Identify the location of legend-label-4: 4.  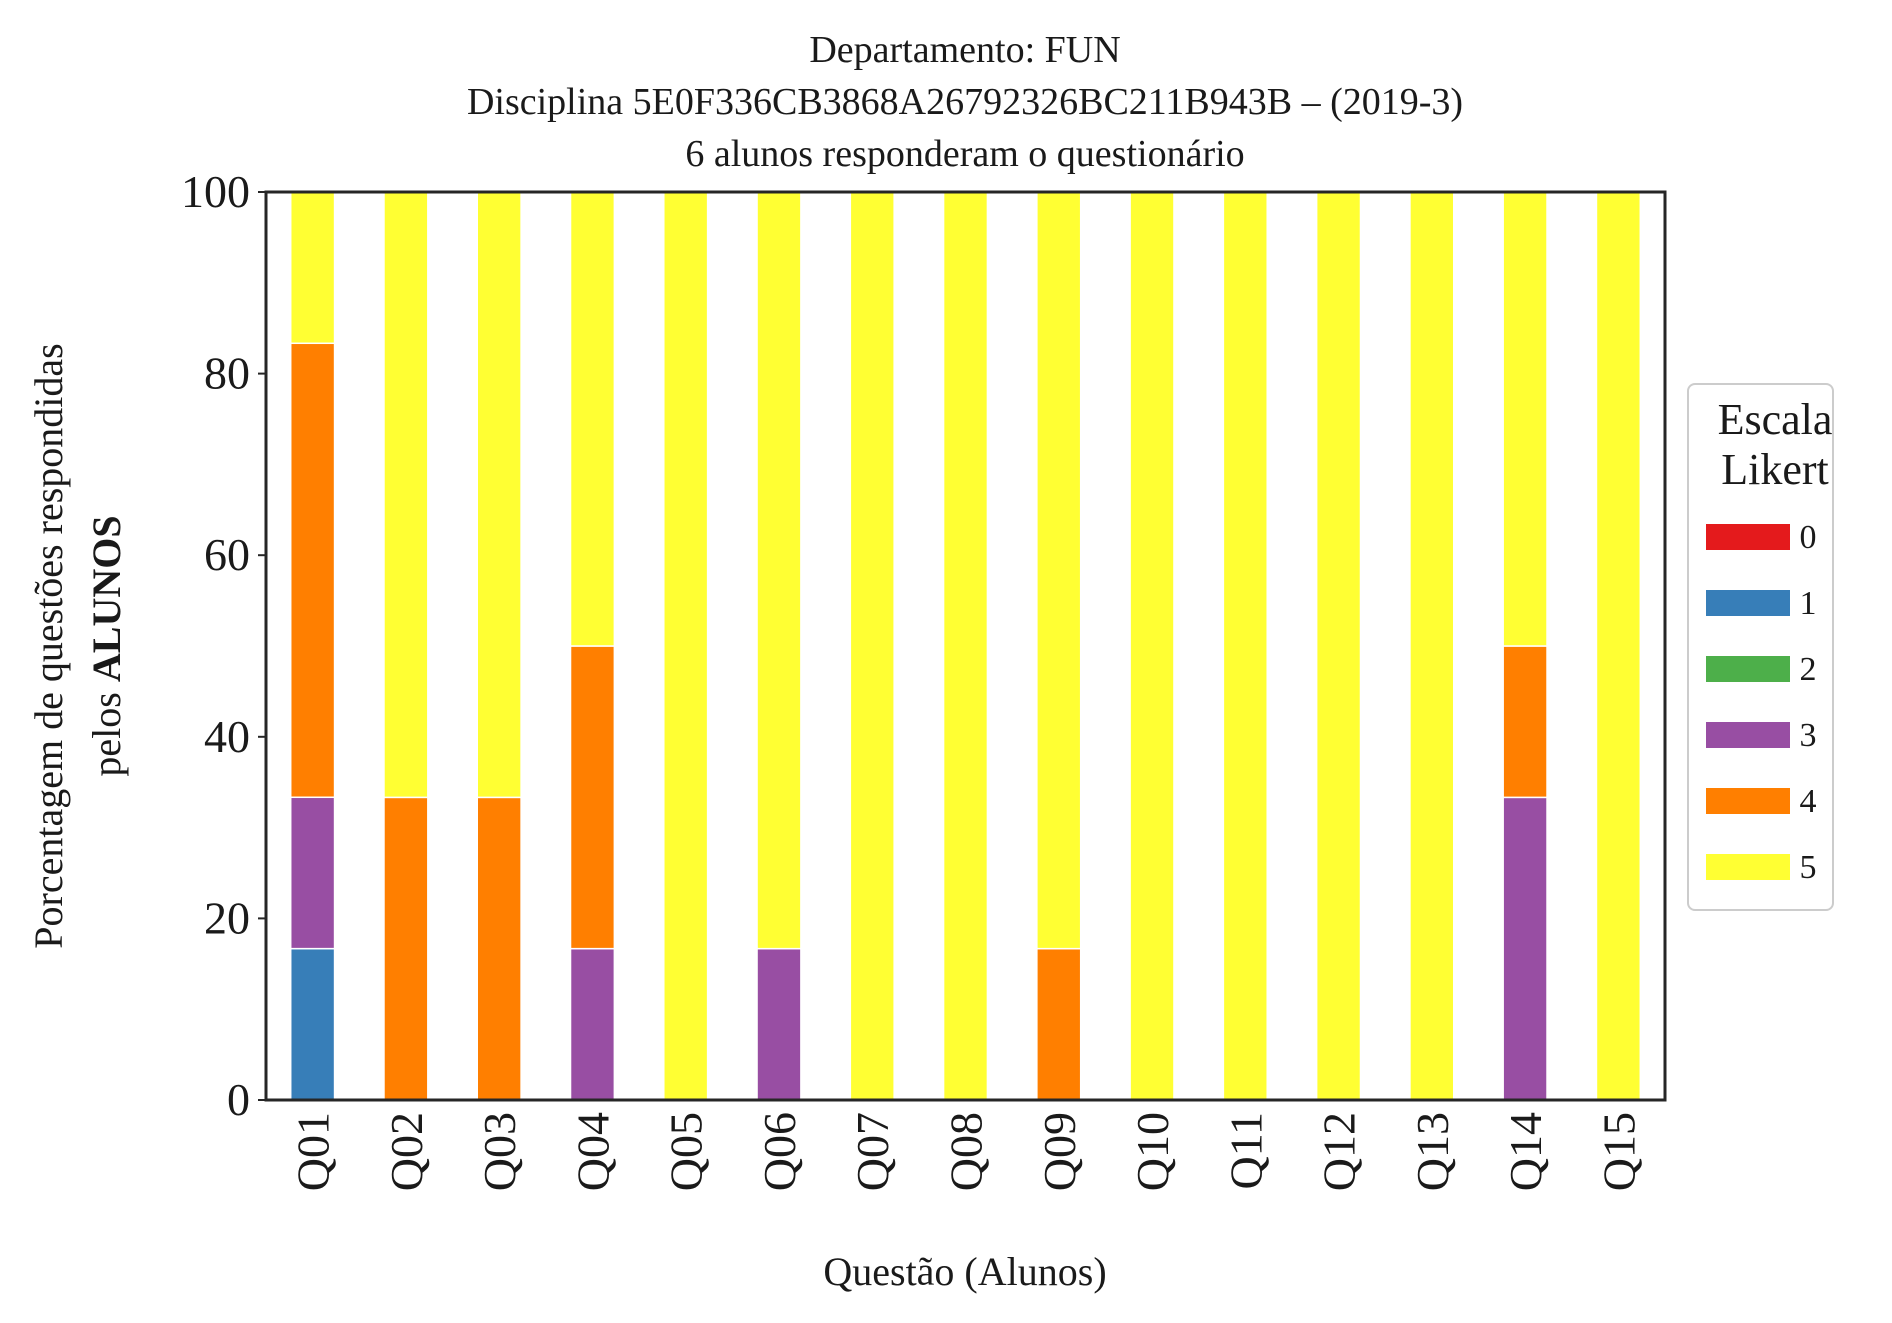
(1808, 801).